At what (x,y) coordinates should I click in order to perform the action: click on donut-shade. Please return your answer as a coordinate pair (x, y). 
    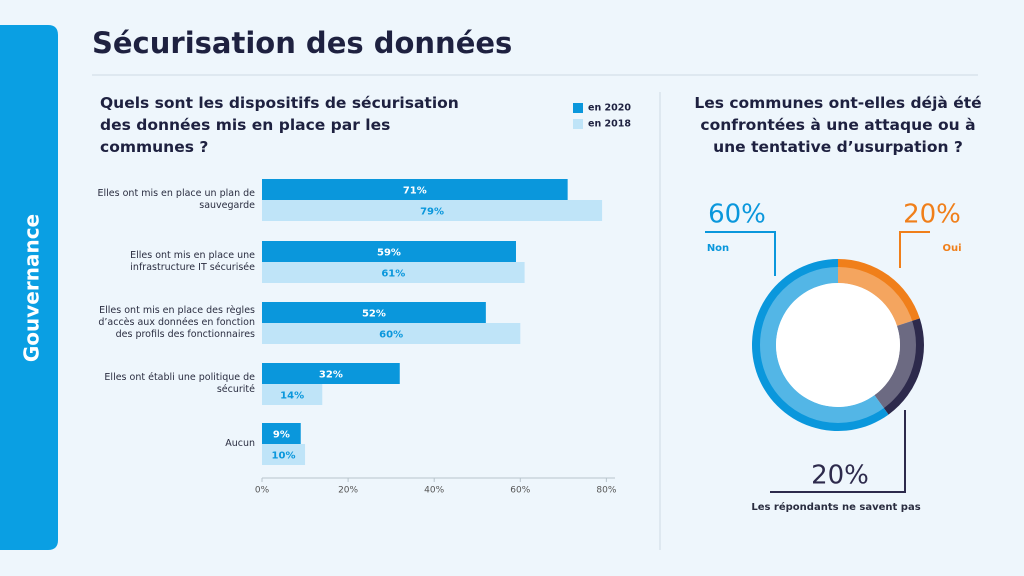
    Looking at the image, I should click on (838, 345).